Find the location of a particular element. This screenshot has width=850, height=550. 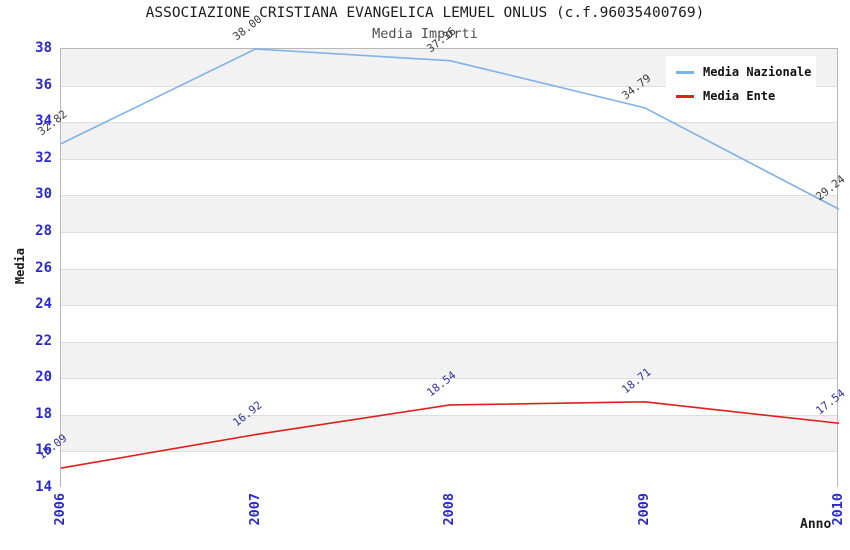

legend: Media Nazionale Media Ente is located at coordinates (741, 84).